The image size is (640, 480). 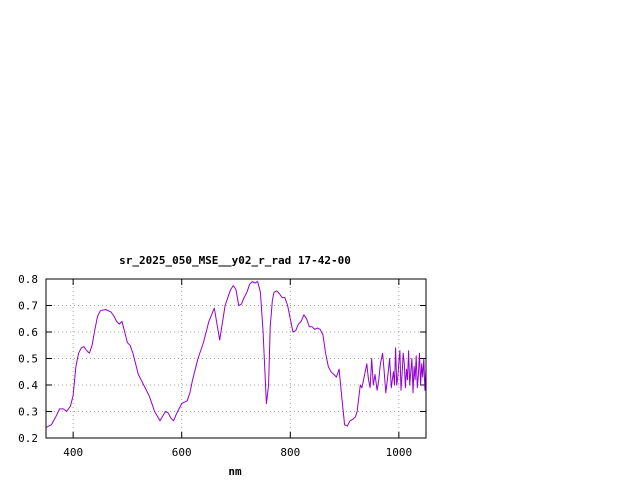 I want to click on y-tick-label: 0.7, so click(x=28, y=306).